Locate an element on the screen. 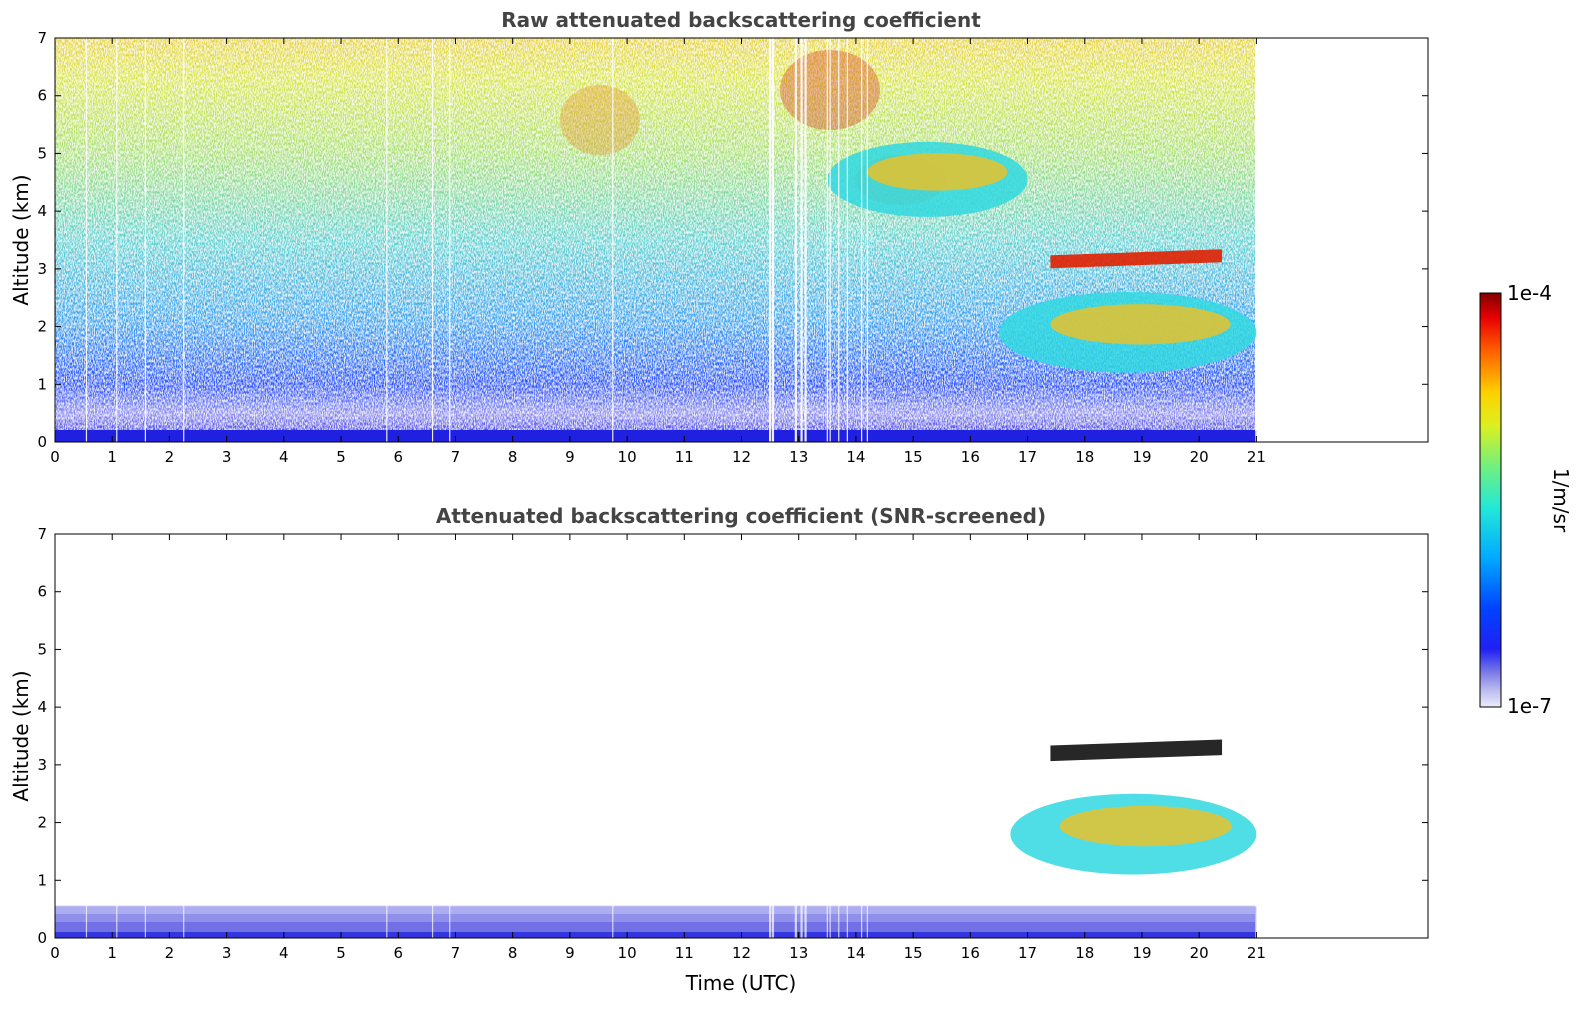  panel1-ytick-label: 1 is located at coordinates (42, 384).